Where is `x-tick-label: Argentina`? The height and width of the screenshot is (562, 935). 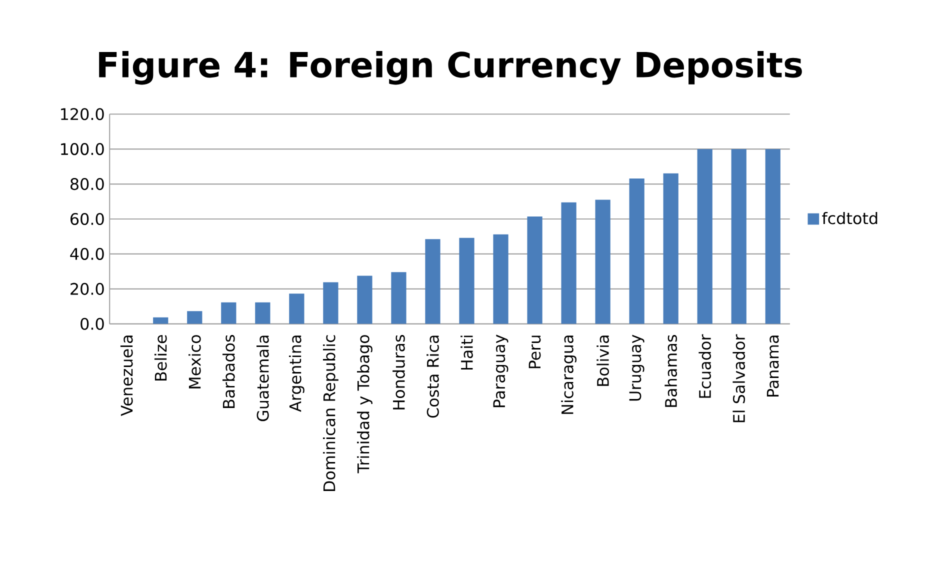
x-tick-label: Argentina is located at coordinates (296, 374).